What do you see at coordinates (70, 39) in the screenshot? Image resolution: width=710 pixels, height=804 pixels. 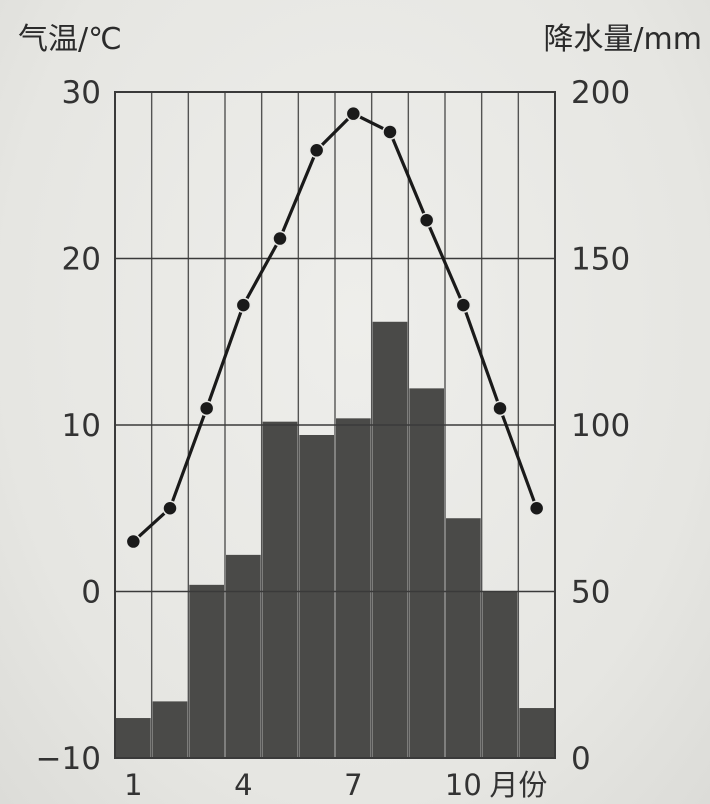 I see `temperature-axis-title: 气温/℃` at bounding box center [70, 39].